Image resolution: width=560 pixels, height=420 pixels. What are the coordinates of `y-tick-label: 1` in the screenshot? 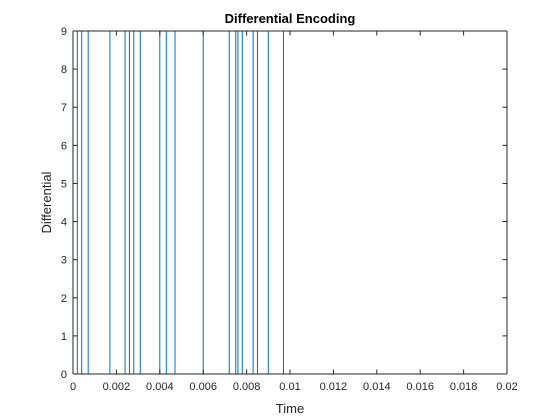 It's located at (64, 337).